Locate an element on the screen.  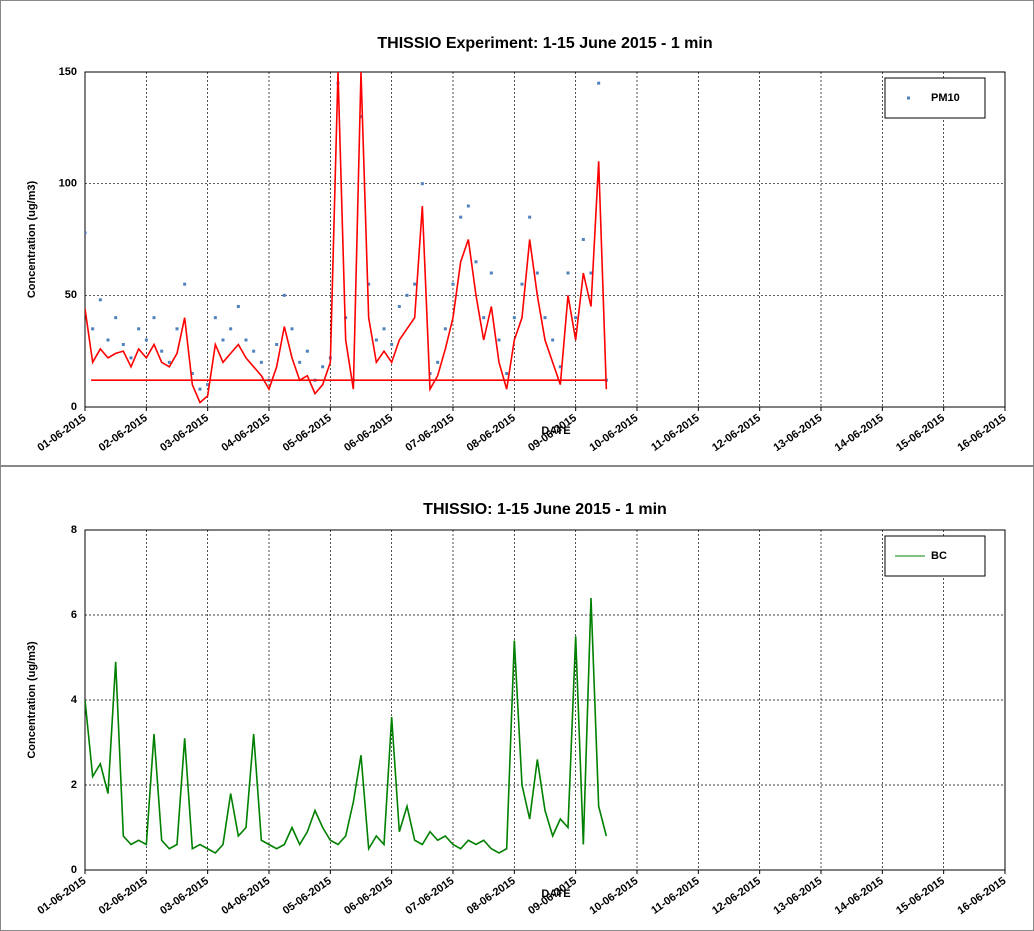
y-tick-label: 100 is located at coordinates (68, 184).